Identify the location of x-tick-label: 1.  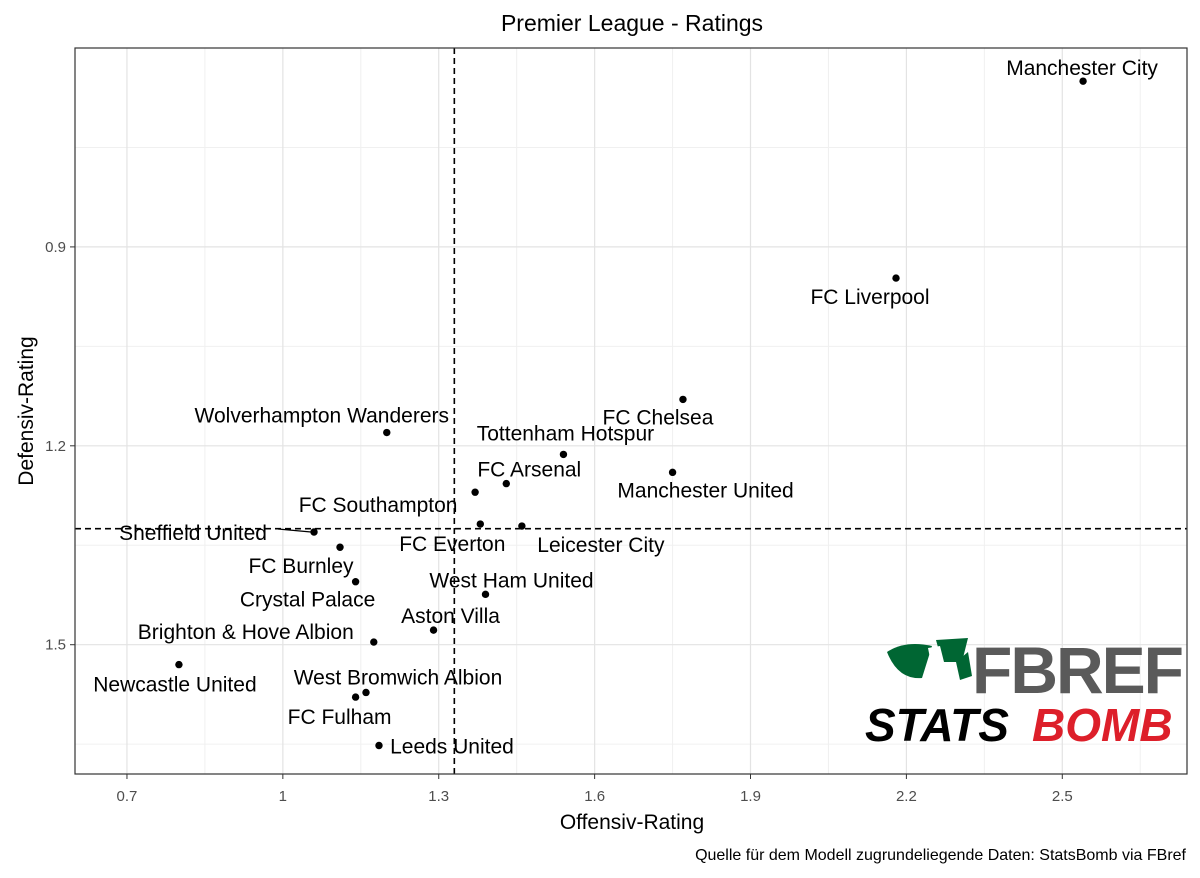
(283, 796).